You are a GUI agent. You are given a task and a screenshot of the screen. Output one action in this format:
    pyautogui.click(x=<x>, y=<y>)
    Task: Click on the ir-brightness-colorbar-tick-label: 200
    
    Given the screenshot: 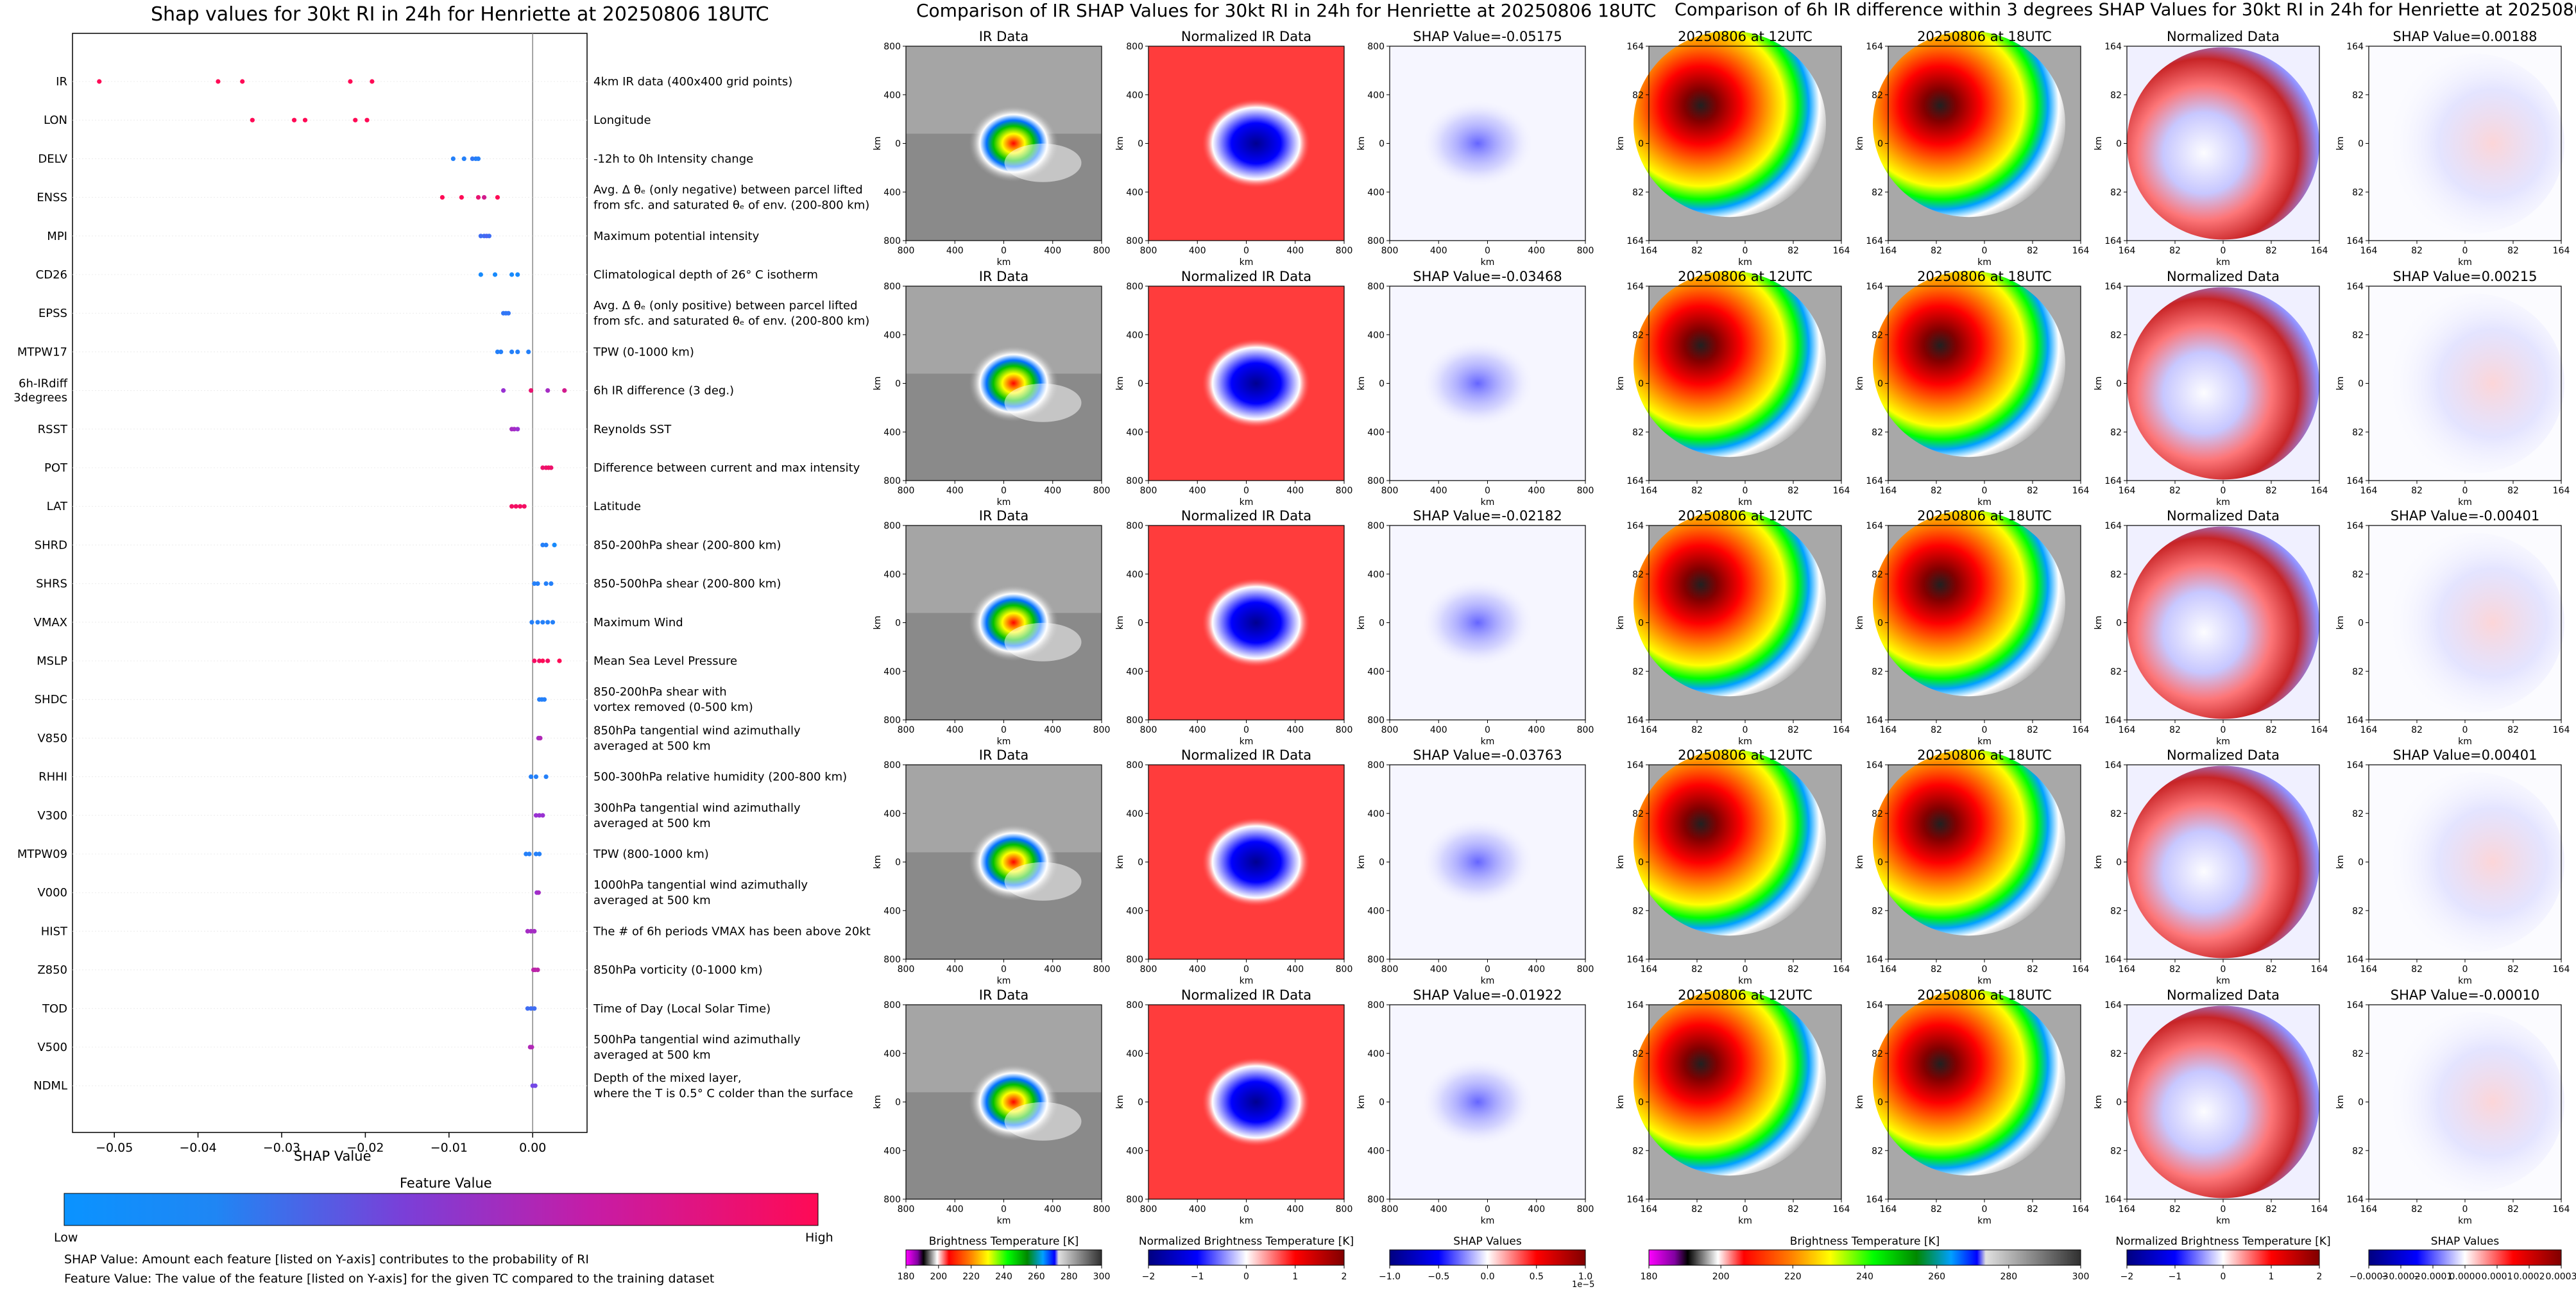 What is the action you would take?
    pyautogui.click(x=938, y=1277)
    